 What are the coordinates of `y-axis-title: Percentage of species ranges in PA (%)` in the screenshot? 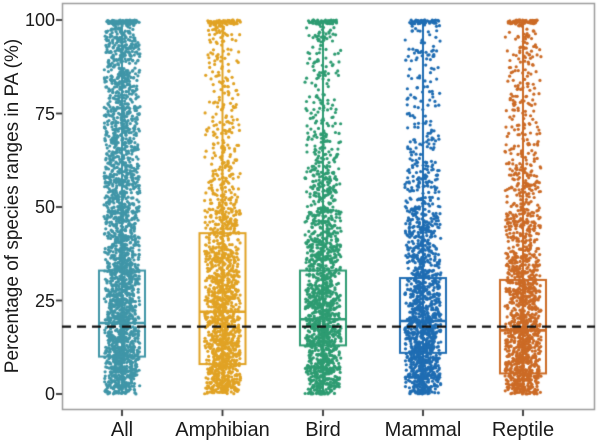 It's located at (12, 206).